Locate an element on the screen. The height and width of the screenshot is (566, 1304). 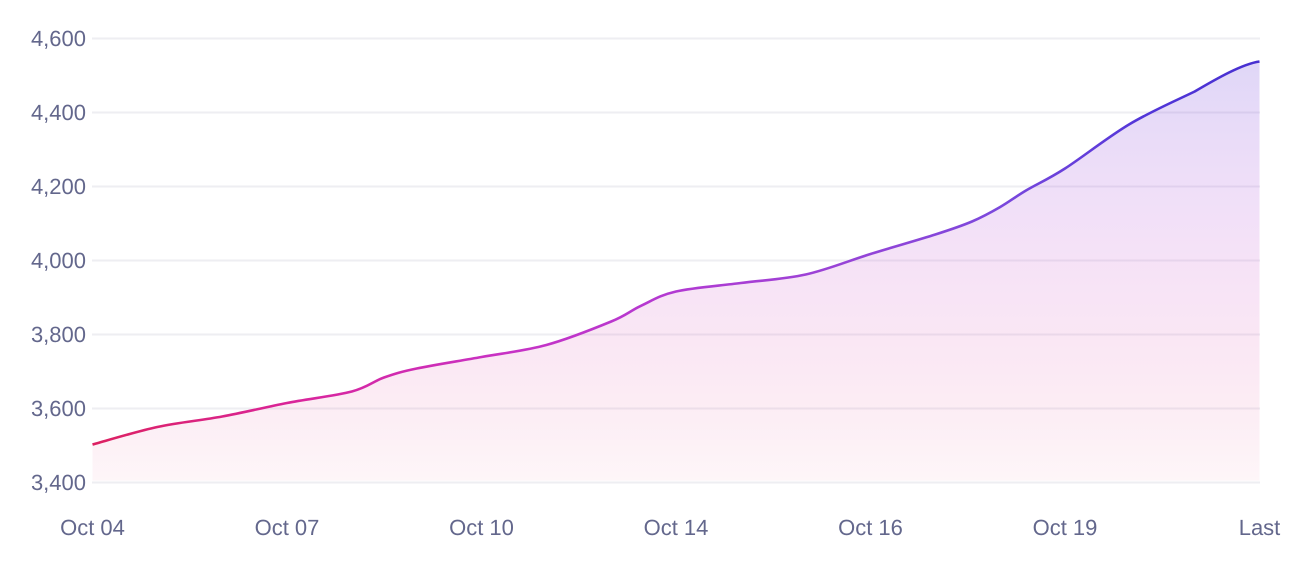
svg-text: Oct 10 is located at coordinates (481, 527).